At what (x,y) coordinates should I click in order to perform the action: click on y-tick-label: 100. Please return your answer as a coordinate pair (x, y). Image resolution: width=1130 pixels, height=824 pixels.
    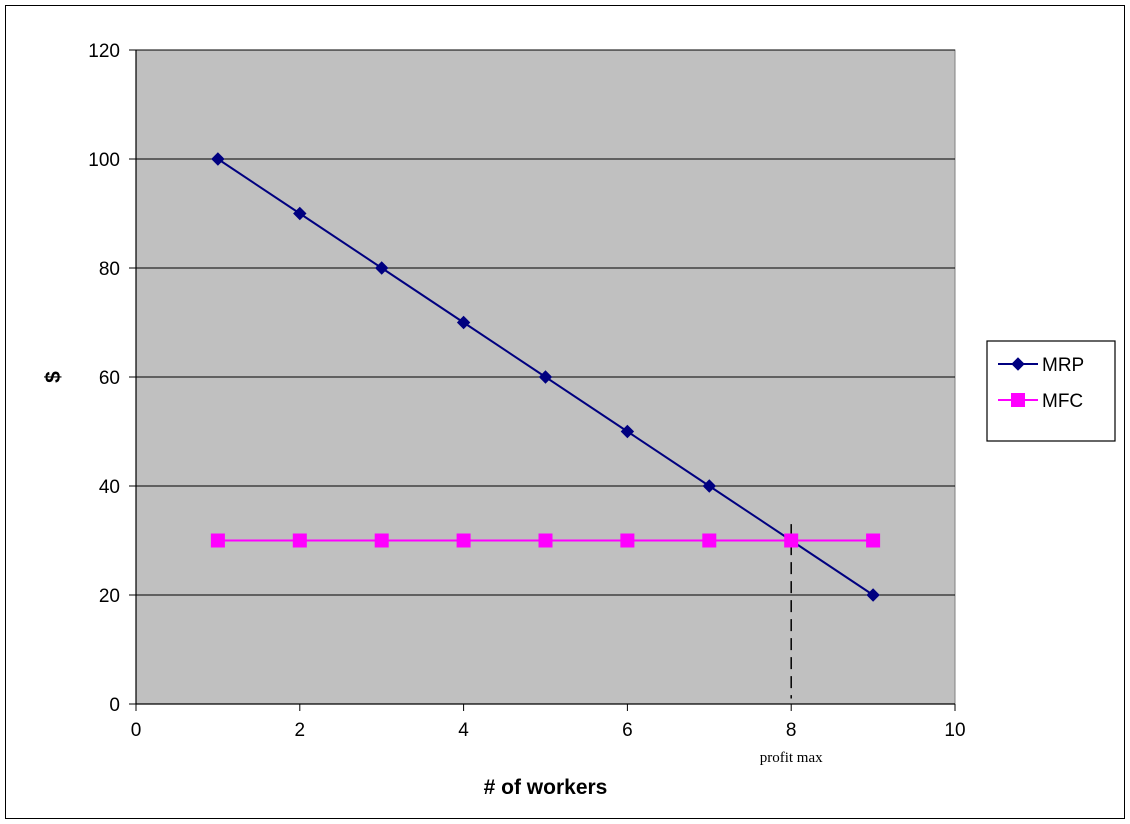
    Looking at the image, I should click on (104, 160).